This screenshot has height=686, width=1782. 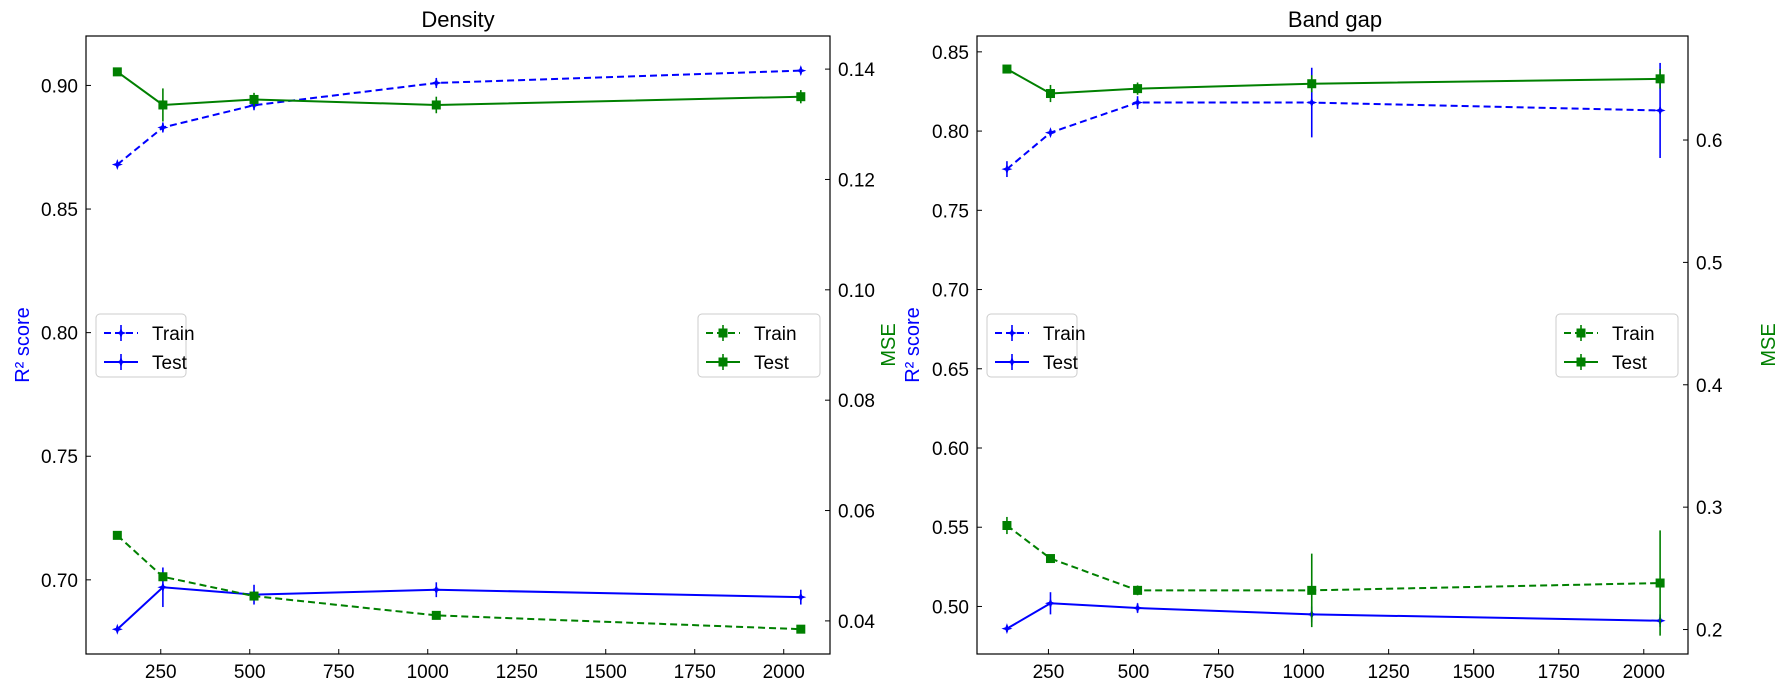 I want to click on band-gap-legend-left-label: Train, so click(x=1064, y=334).